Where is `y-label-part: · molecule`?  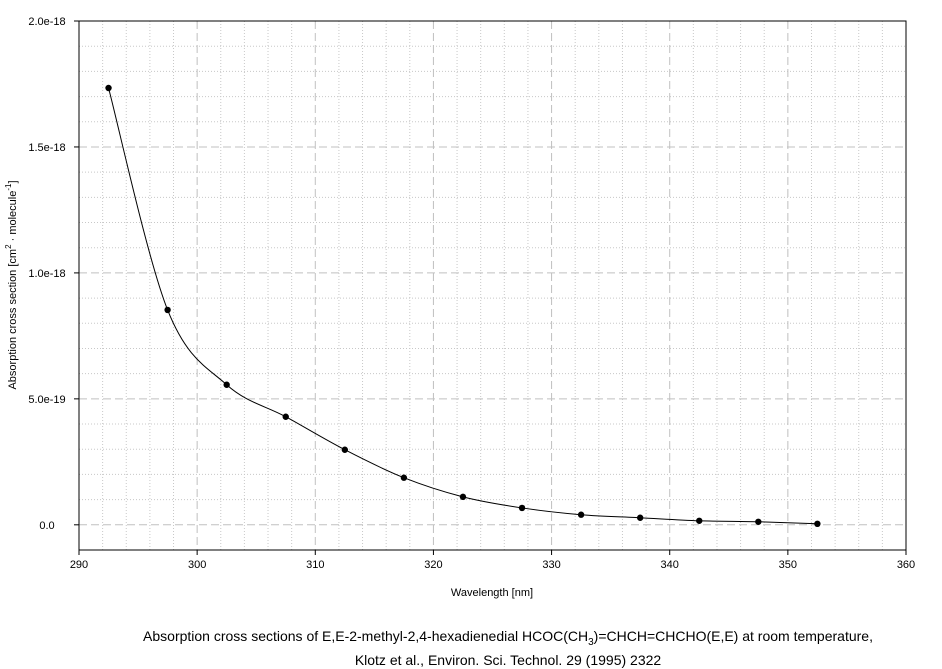
y-label-part: · molecule is located at coordinates (13, 218).